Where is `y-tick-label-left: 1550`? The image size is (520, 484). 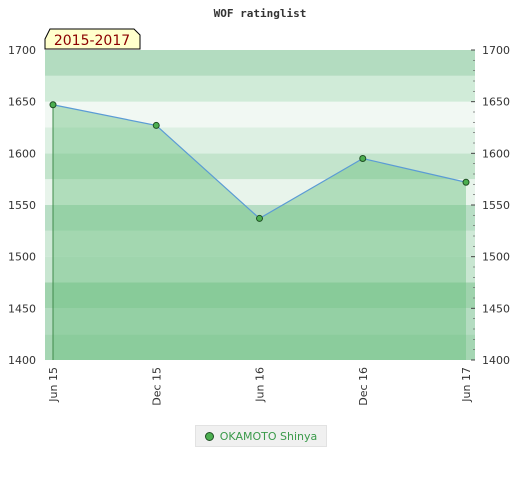 y-tick-label-left: 1550 is located at coordinates (22, 205).